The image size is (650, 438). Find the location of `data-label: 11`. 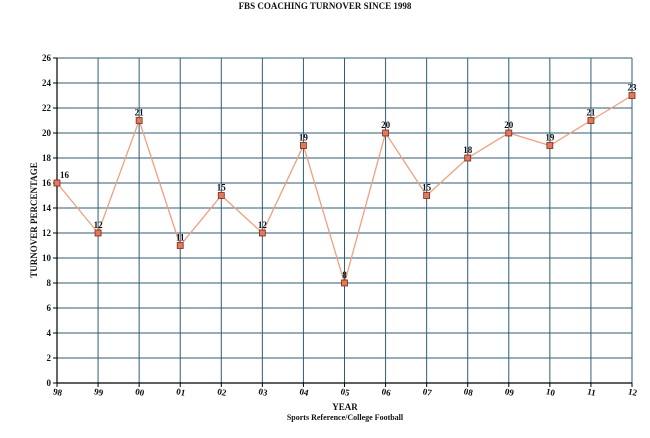

data-label: 11 is located at coordinates (180, 238).